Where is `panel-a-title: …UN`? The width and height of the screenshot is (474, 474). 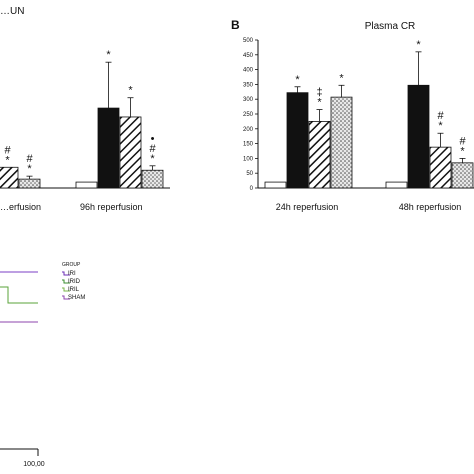 panel-a-title: …UN is located at coordinates (12, 11).